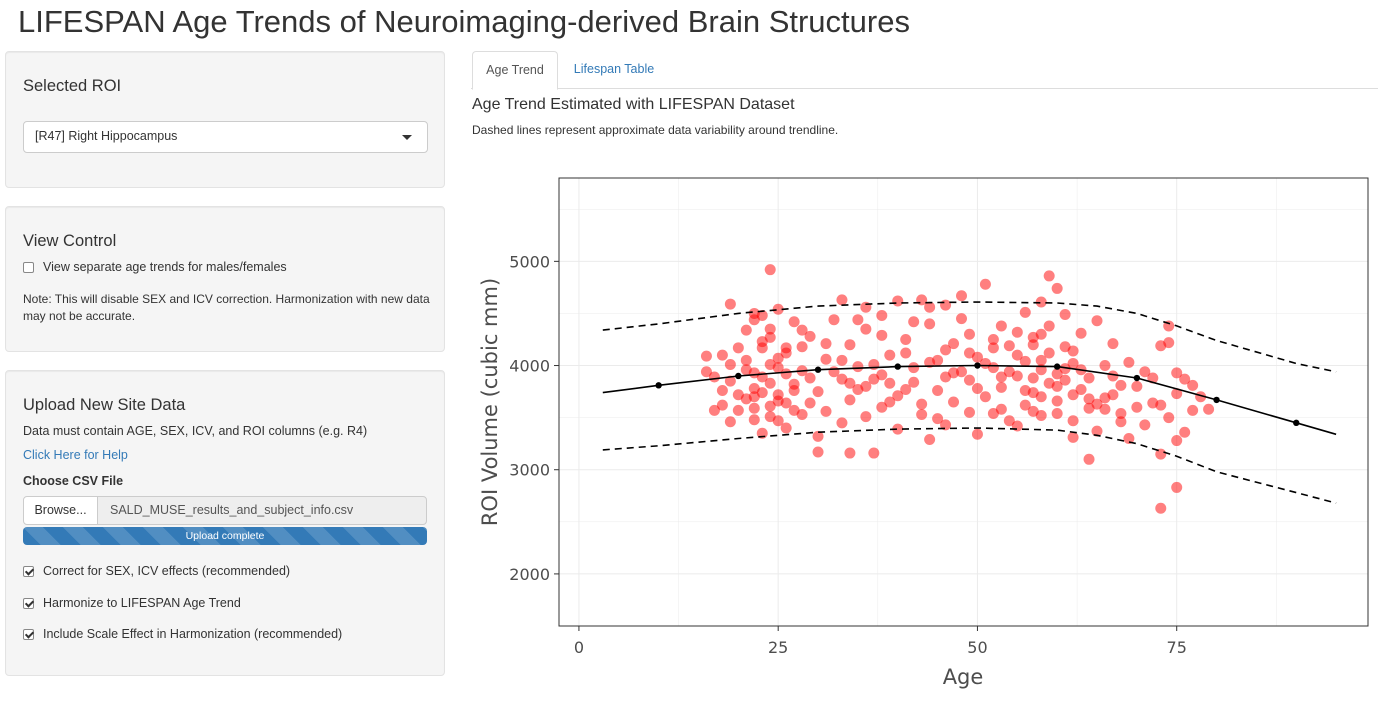  What do you see at coordinates (969, 465) in the screenshot?
I see `lower-variability-line` at bounding box center [969, 465].